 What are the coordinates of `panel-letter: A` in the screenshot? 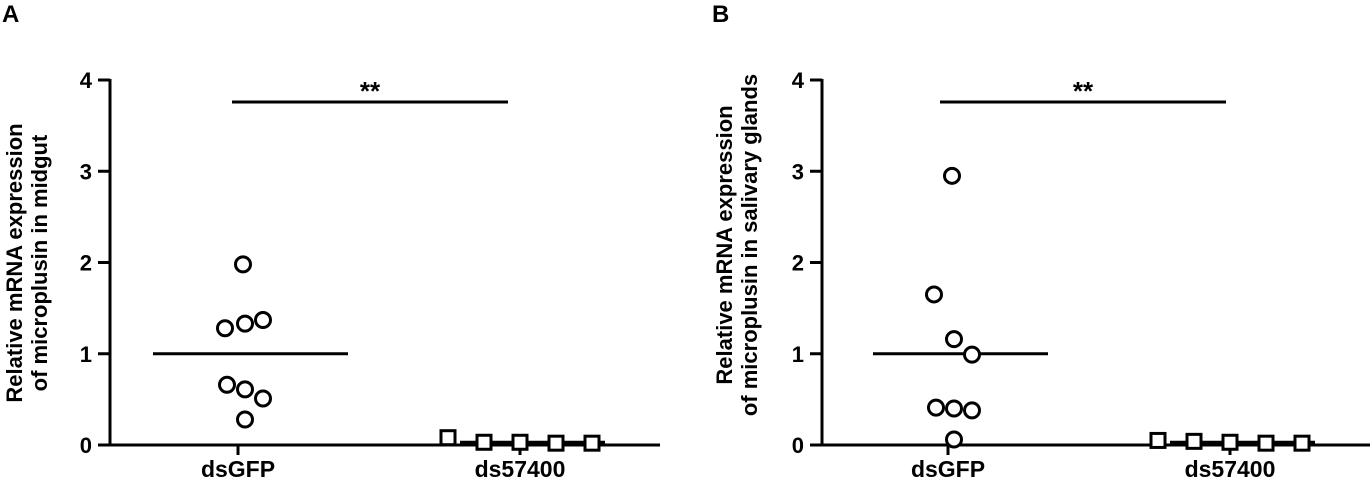 It's located at (10, 14).